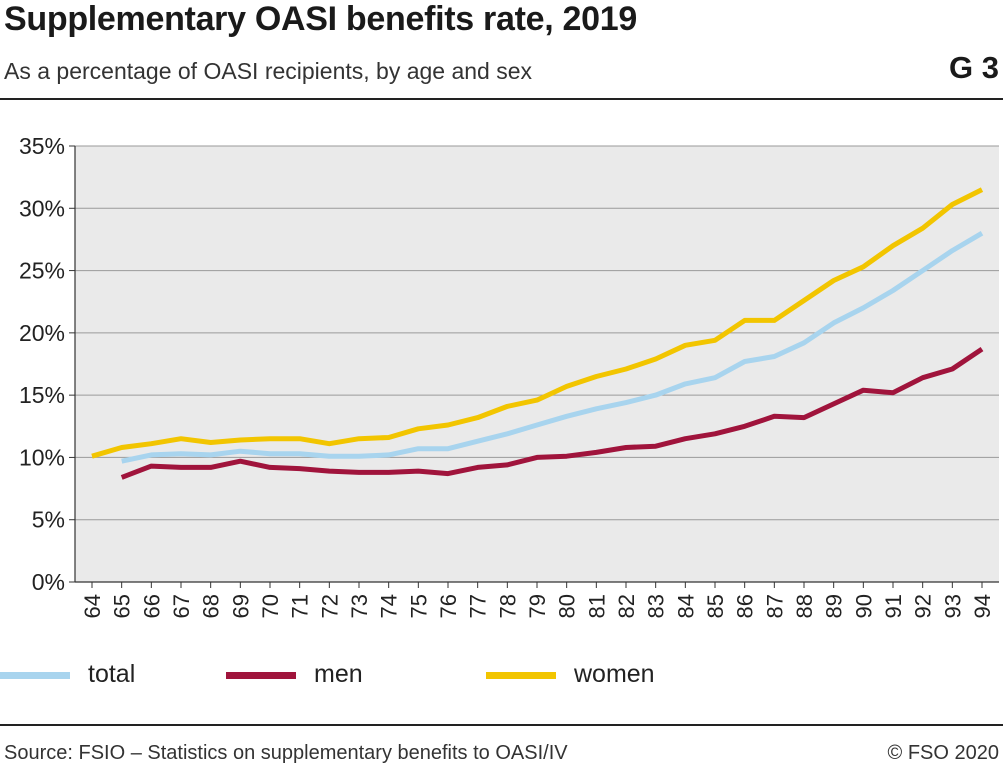  I want to click on x-tick-label: 67, so click(181, 606).